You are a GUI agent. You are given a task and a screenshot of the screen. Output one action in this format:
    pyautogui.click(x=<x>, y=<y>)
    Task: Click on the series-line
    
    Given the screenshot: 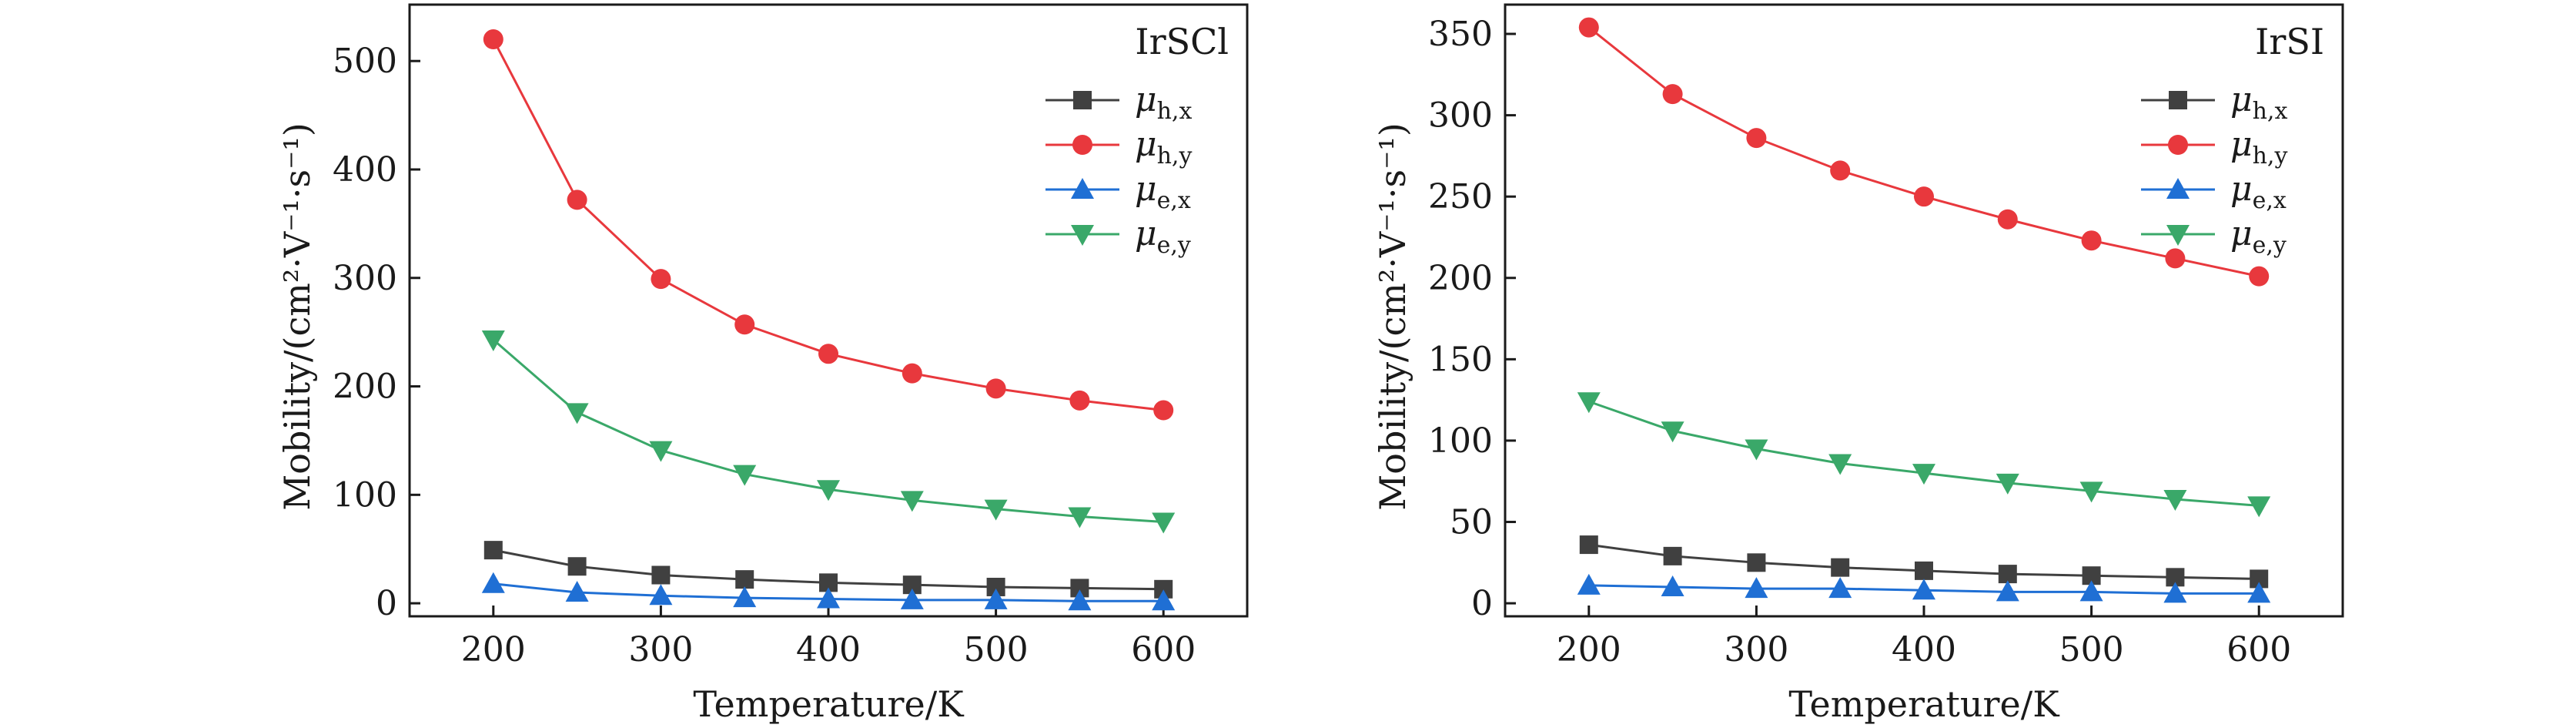 What is the action you would take?
    pyautogui.click(x=1924, y=453)
    